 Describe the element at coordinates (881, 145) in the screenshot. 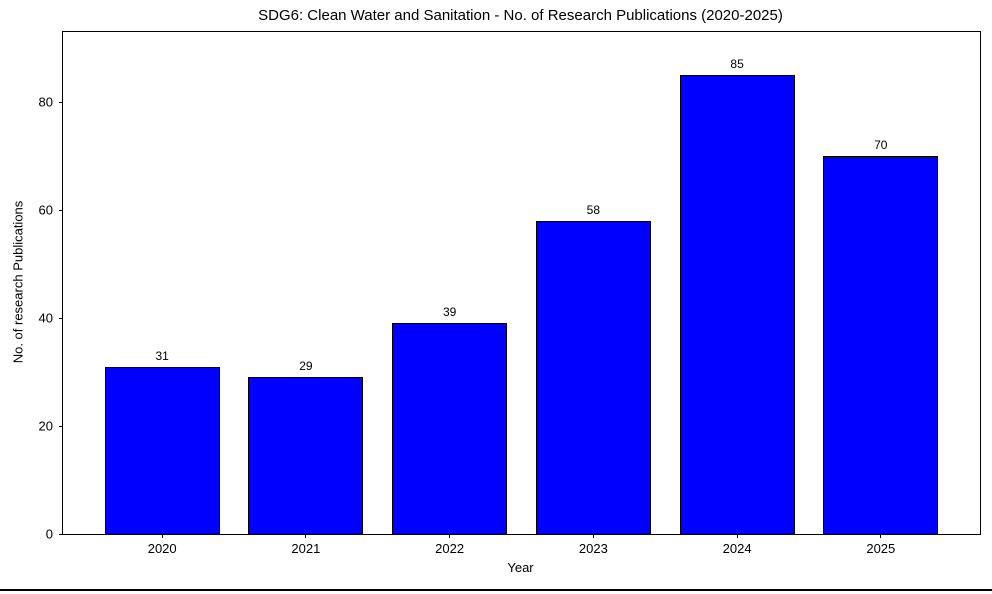

I see `bar-value-label-2025: 70` at that location.